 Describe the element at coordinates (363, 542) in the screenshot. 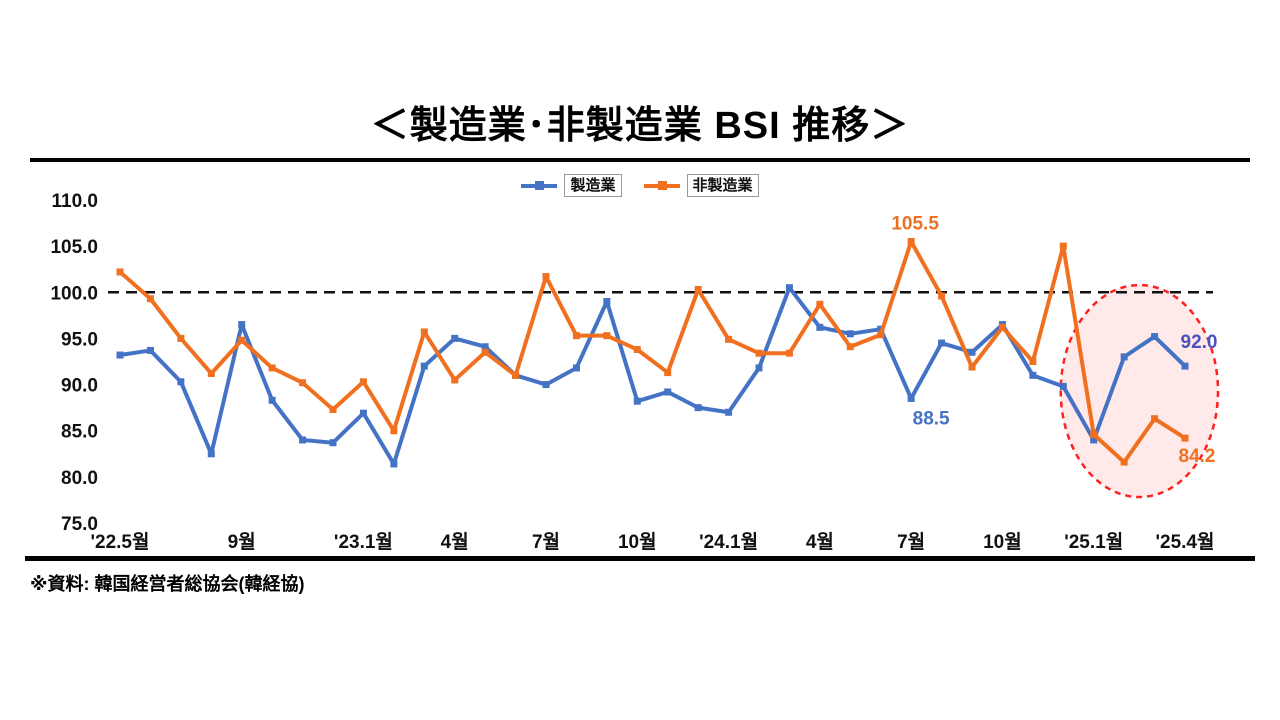

I see `x-tick-label: '23.1월` at that location.